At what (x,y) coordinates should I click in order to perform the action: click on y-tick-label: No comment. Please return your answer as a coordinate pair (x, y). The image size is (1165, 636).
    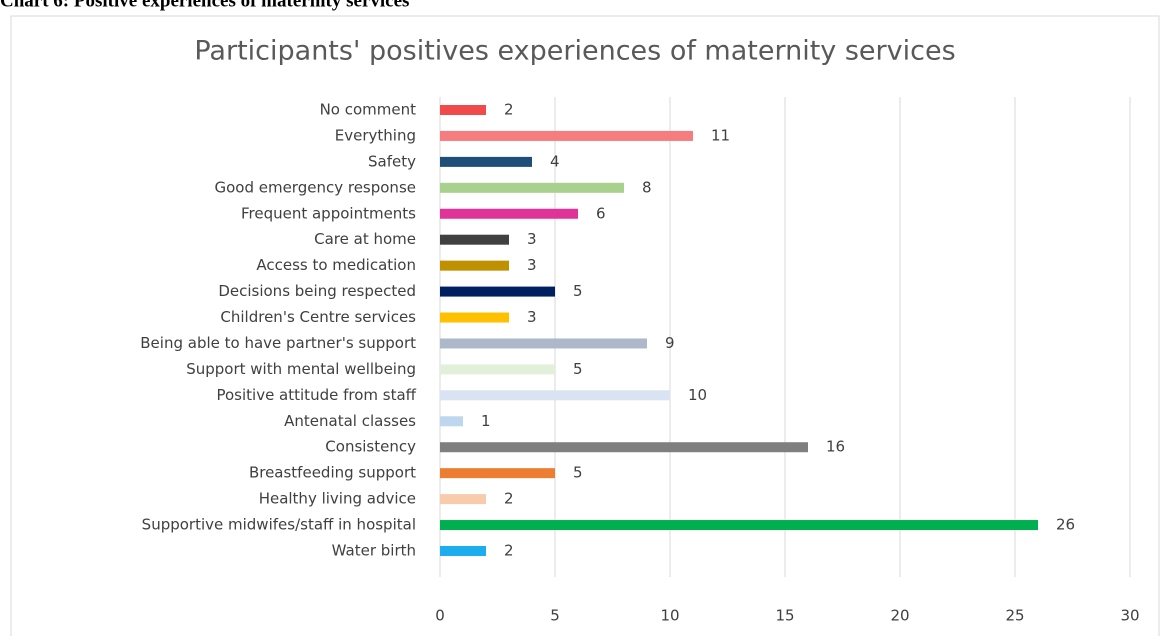
    Looking at the image, I should click on (368, 110).